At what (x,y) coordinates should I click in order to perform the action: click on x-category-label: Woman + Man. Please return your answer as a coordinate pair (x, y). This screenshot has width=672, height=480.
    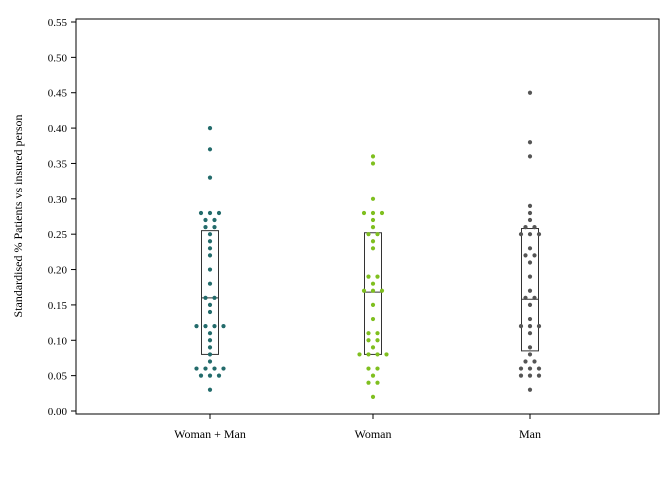
    Looking at the image, I should click on (210, 434).